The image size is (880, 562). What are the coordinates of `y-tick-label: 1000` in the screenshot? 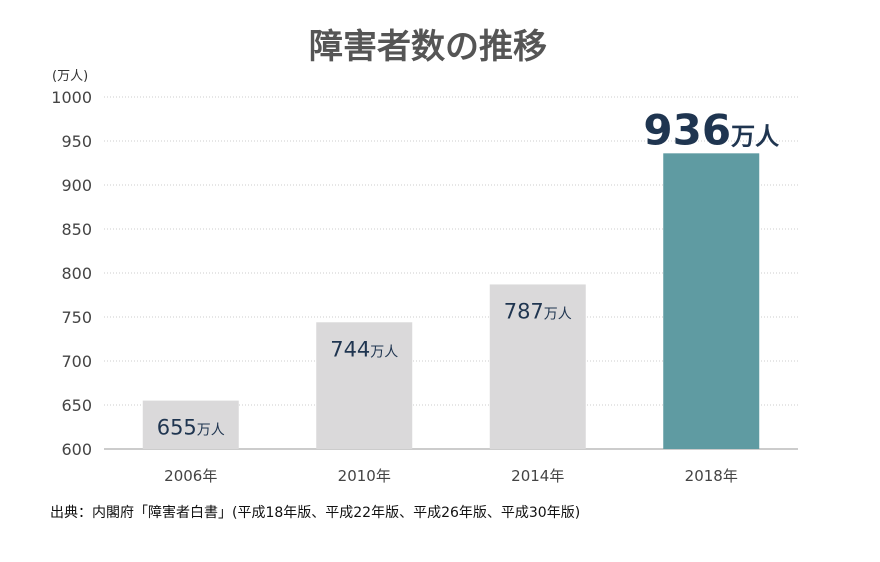 It's located at (71, 97).